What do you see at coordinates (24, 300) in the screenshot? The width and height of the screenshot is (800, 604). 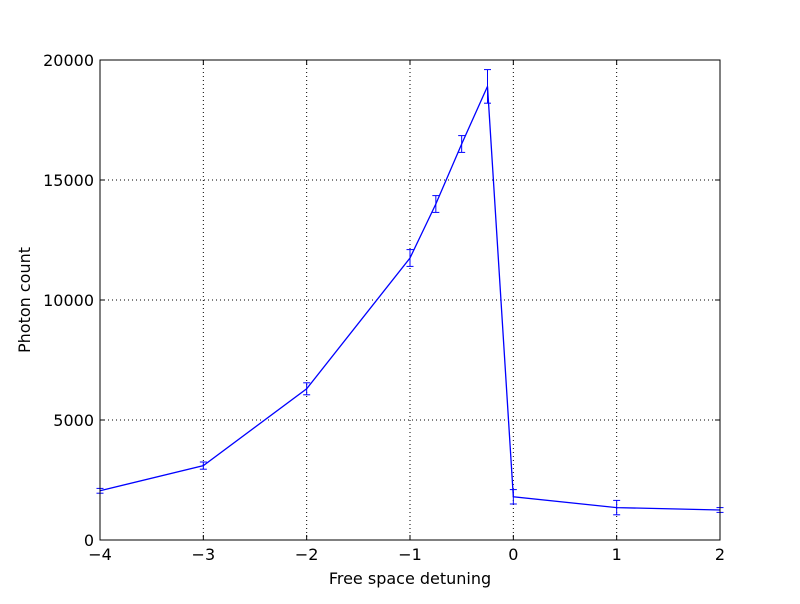 I see `y-axis-title: Photon count` at bounding box center [24, 300].